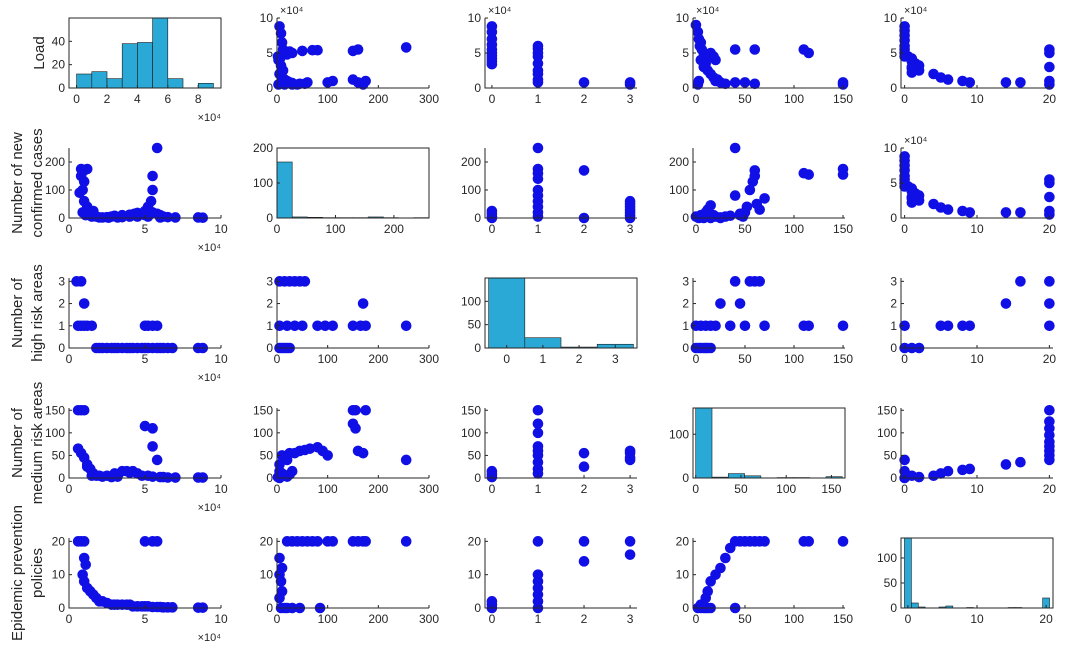  I want to click on panel-r1-c5: 0 10 20 0 5 10 ×10⁴, so click(970, 55).